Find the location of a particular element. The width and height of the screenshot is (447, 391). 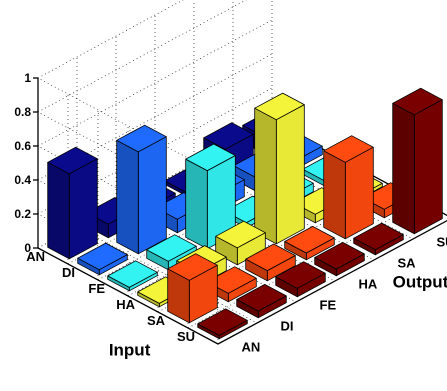

bar-SA-AN is located at coordinates (192, 288).